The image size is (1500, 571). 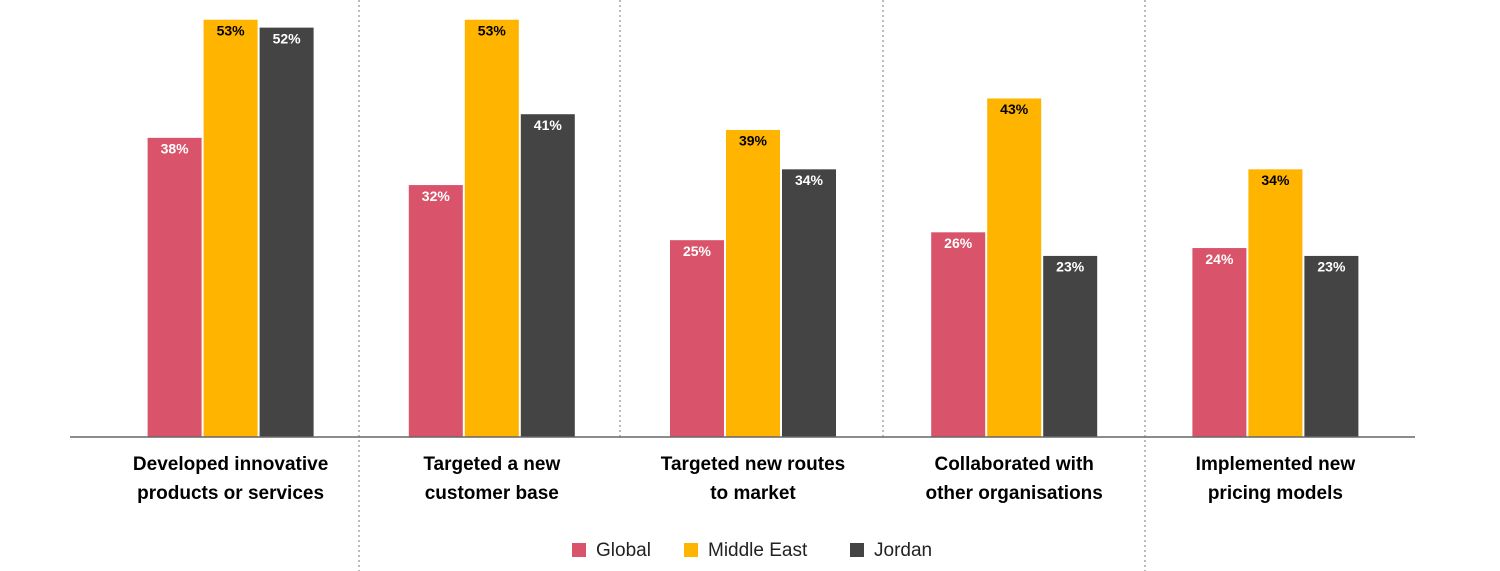 I want to click on legend-label: Jordan, so click(x=903, y=550).